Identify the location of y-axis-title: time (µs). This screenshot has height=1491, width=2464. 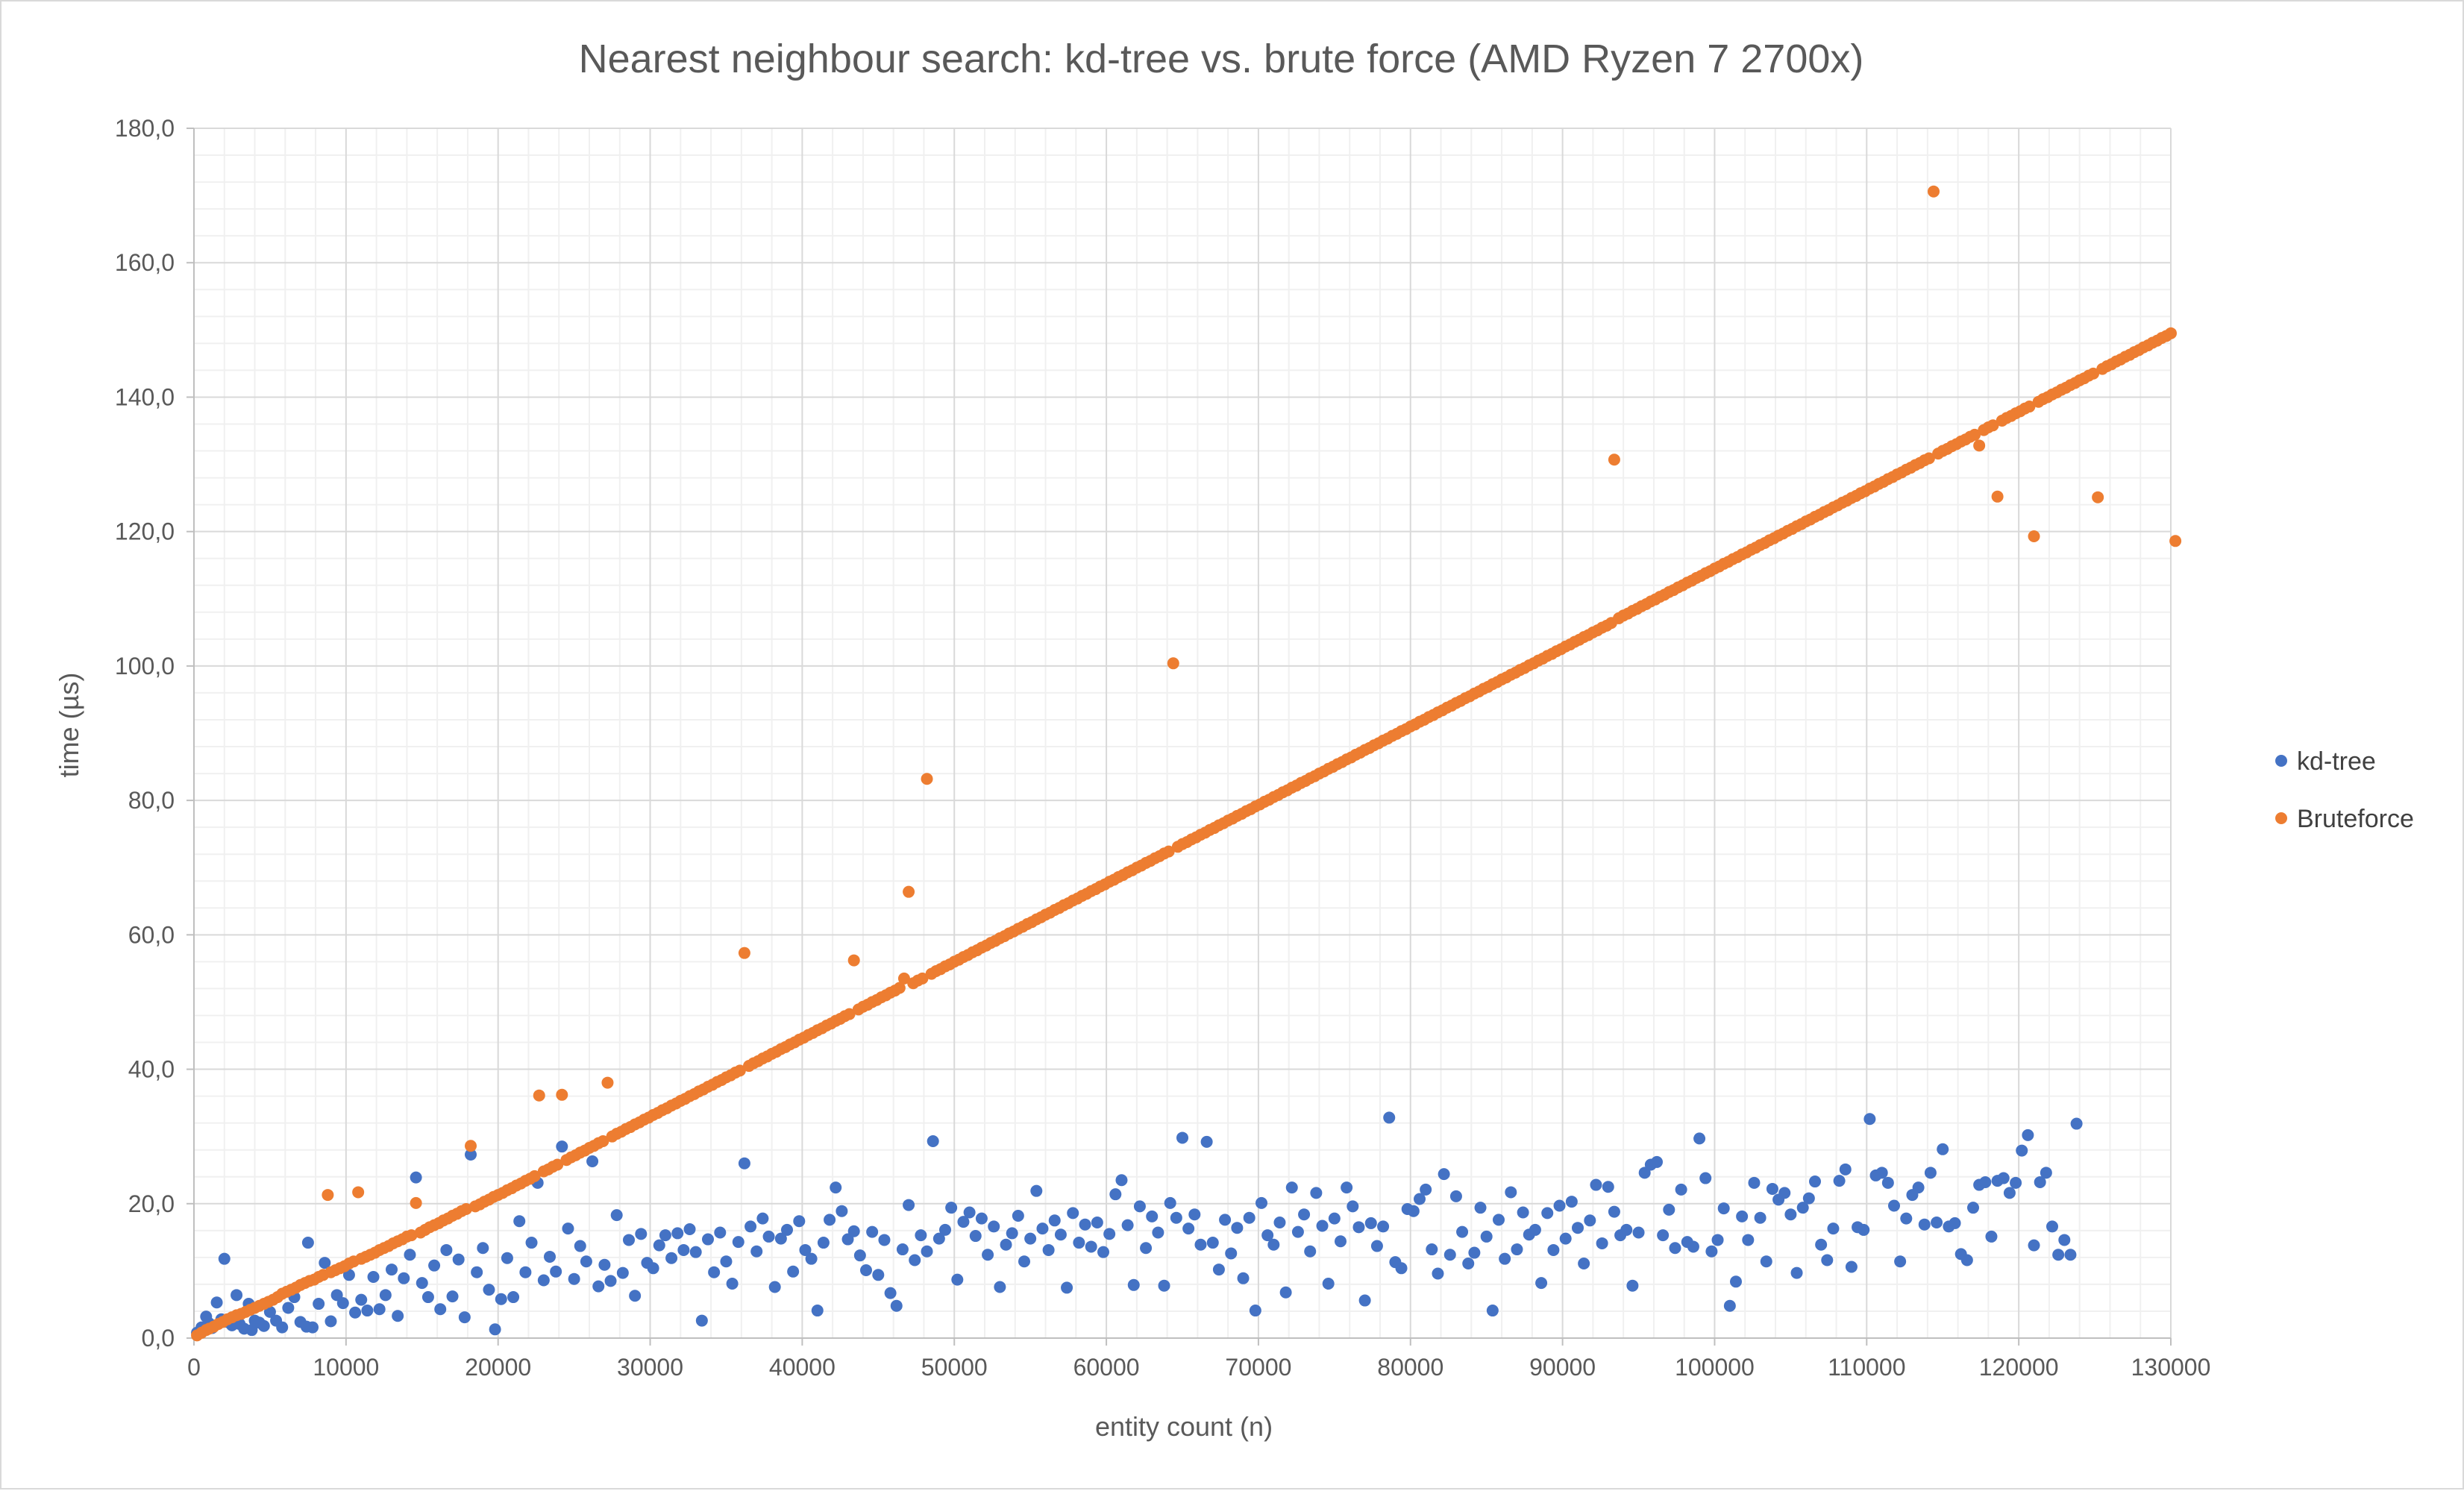
(69, 725).